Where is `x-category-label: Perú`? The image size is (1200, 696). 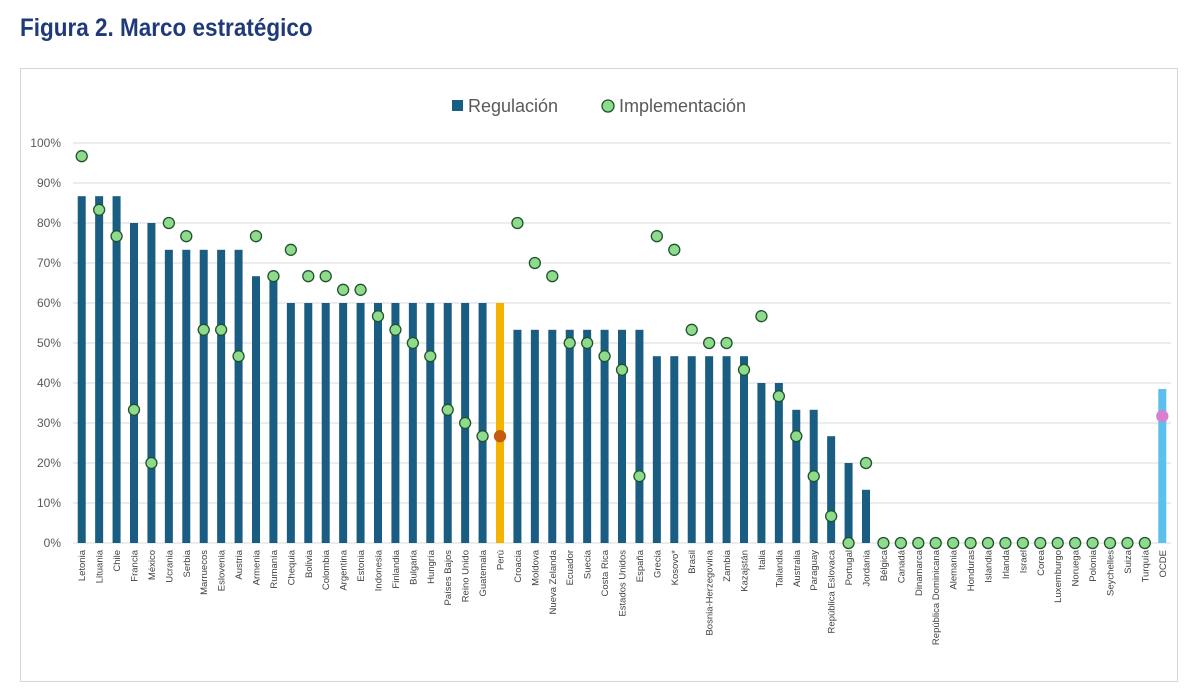
x-category-label: Perú is located at coordinates (501, 560).